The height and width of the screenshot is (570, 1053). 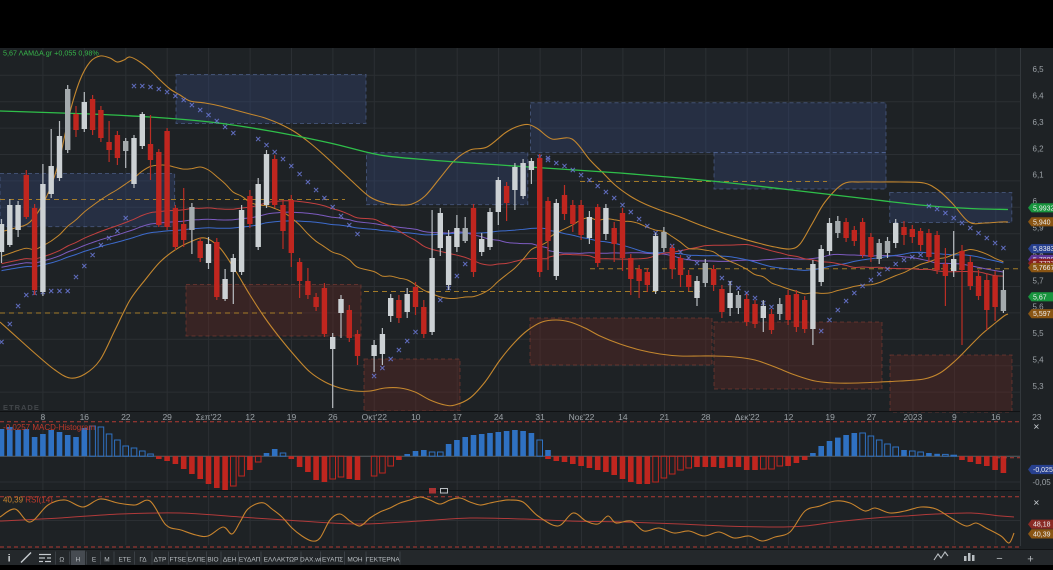 What do you see at coordinates (1042, 534) in the screenshot?
I see `svg-text: 40,39` at bounding box center [1042, 534].